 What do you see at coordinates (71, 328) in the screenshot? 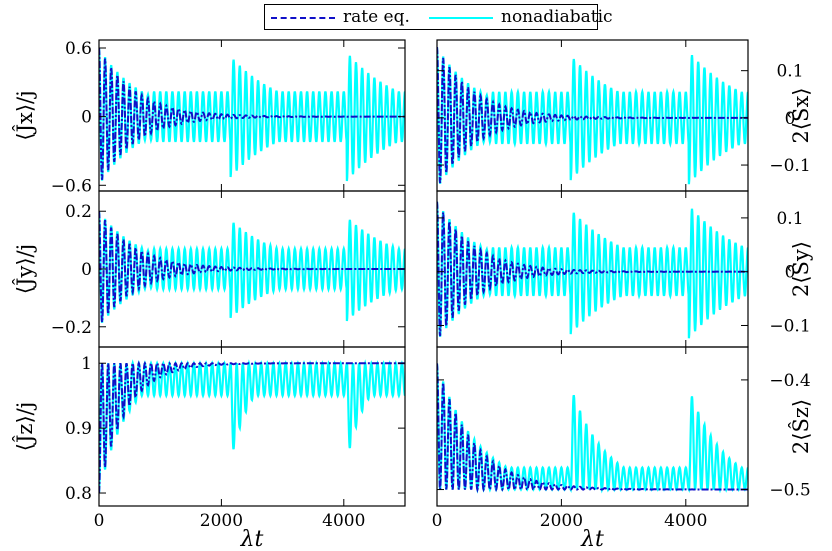
I see `y-tick-label: −0.2` at bounding box center [71, 328].